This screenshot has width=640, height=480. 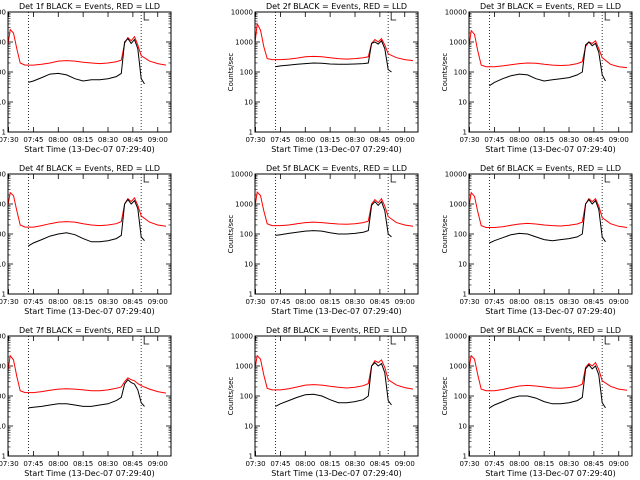 What do you see at coordinates (336, 6) in the screenshot?
I see `panel-title: Det 2f BLACK = Events, RED = LLD` at bounding box center [336, 6].